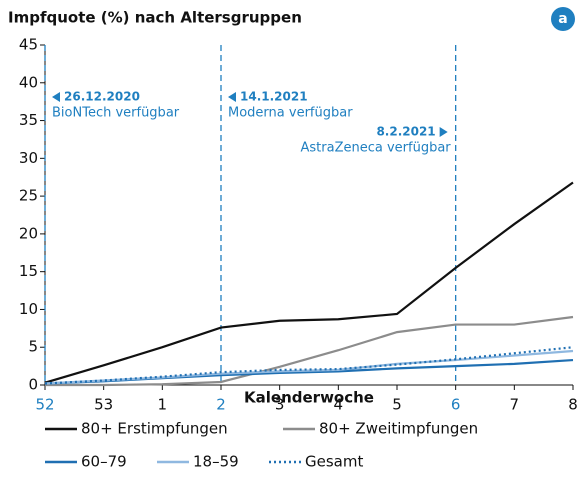 This screenshot has width=581, height=500. What do you see at coordinates (405, 132) in the screenshot?
I see `marker-date: 8.2.2021` at bounding box center [405, 132].